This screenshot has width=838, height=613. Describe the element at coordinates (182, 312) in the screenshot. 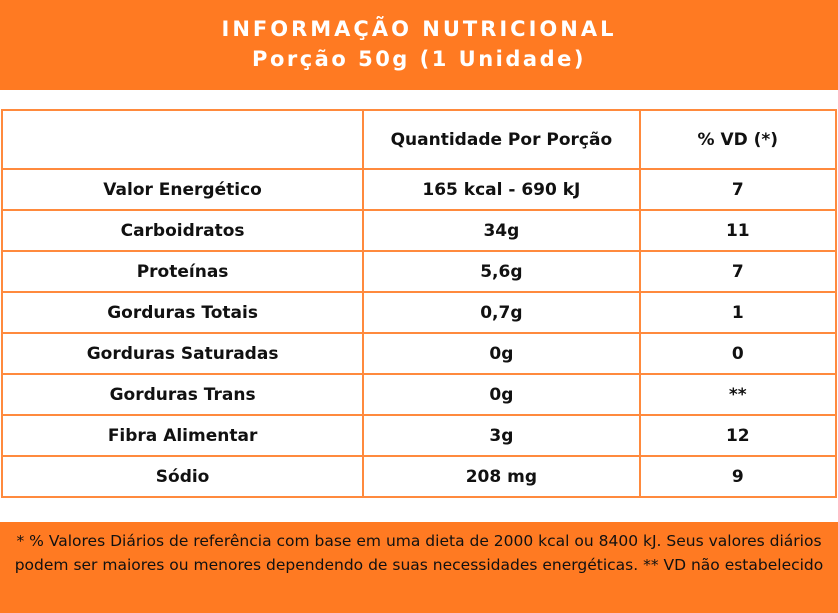

I see `nutrient-cell: Gorduras Totais` at that location.